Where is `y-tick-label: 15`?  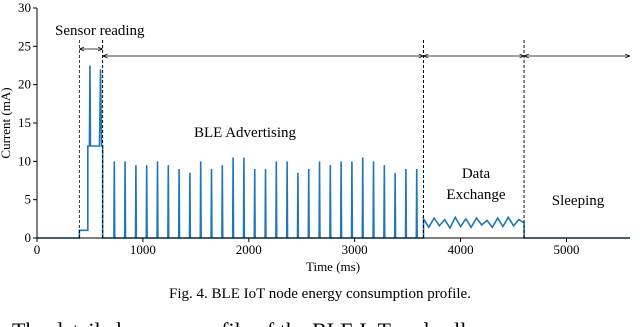
y-tick-label: 15 is located at coordinates (24, 122).